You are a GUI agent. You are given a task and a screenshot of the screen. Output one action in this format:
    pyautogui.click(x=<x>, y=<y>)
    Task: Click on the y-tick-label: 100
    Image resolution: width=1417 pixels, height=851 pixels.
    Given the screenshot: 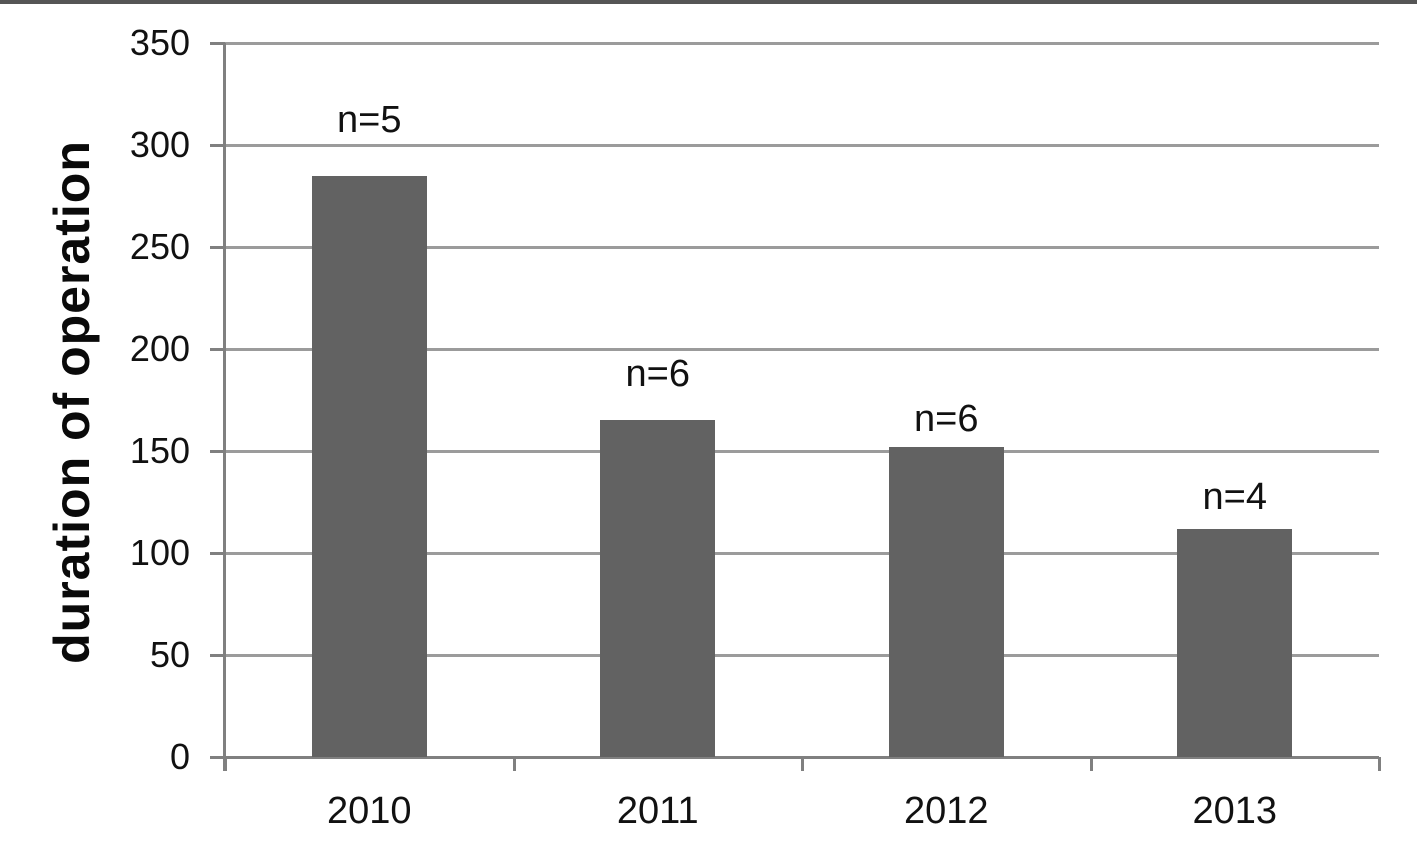 What is the action you would take?
    pyautogui.click(x=159, y=552)
    